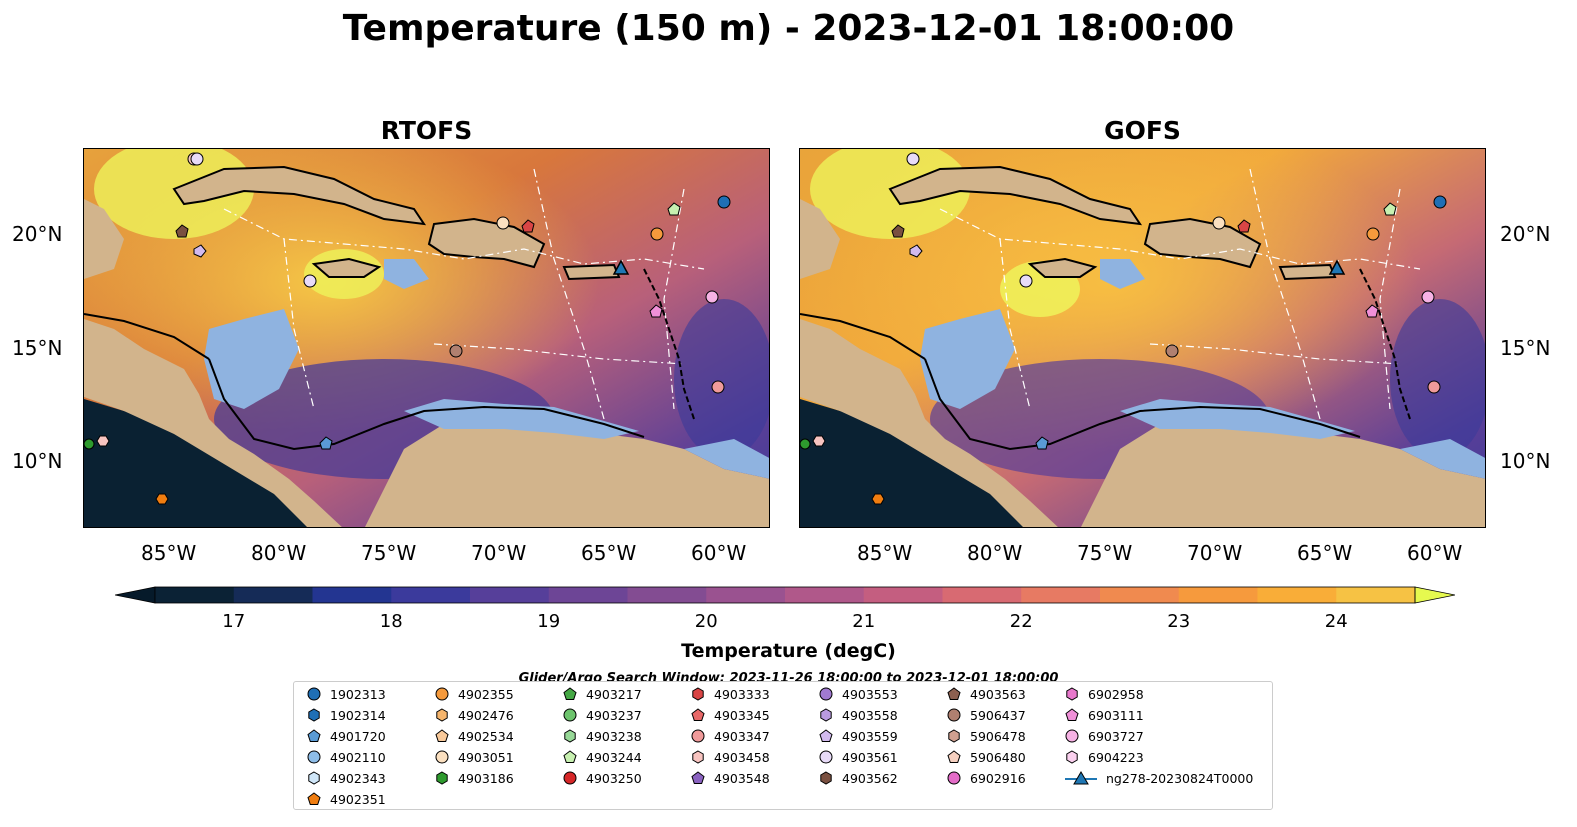  I want to click on colorbar-tick-label: 24, so click(1336, 621).